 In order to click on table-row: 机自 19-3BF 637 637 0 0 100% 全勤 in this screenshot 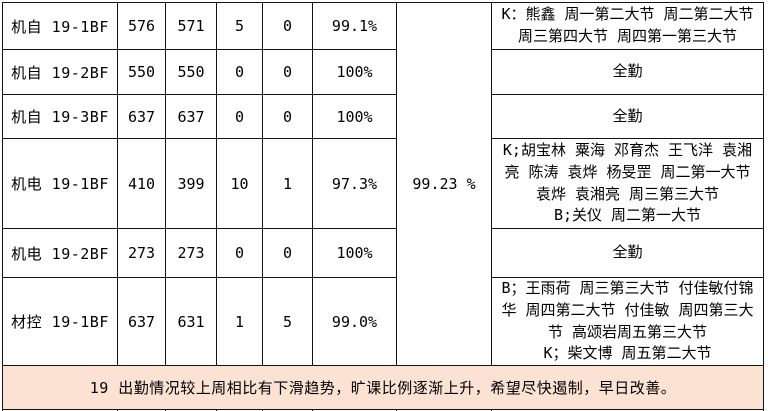, I will do `click(383, 116)`.